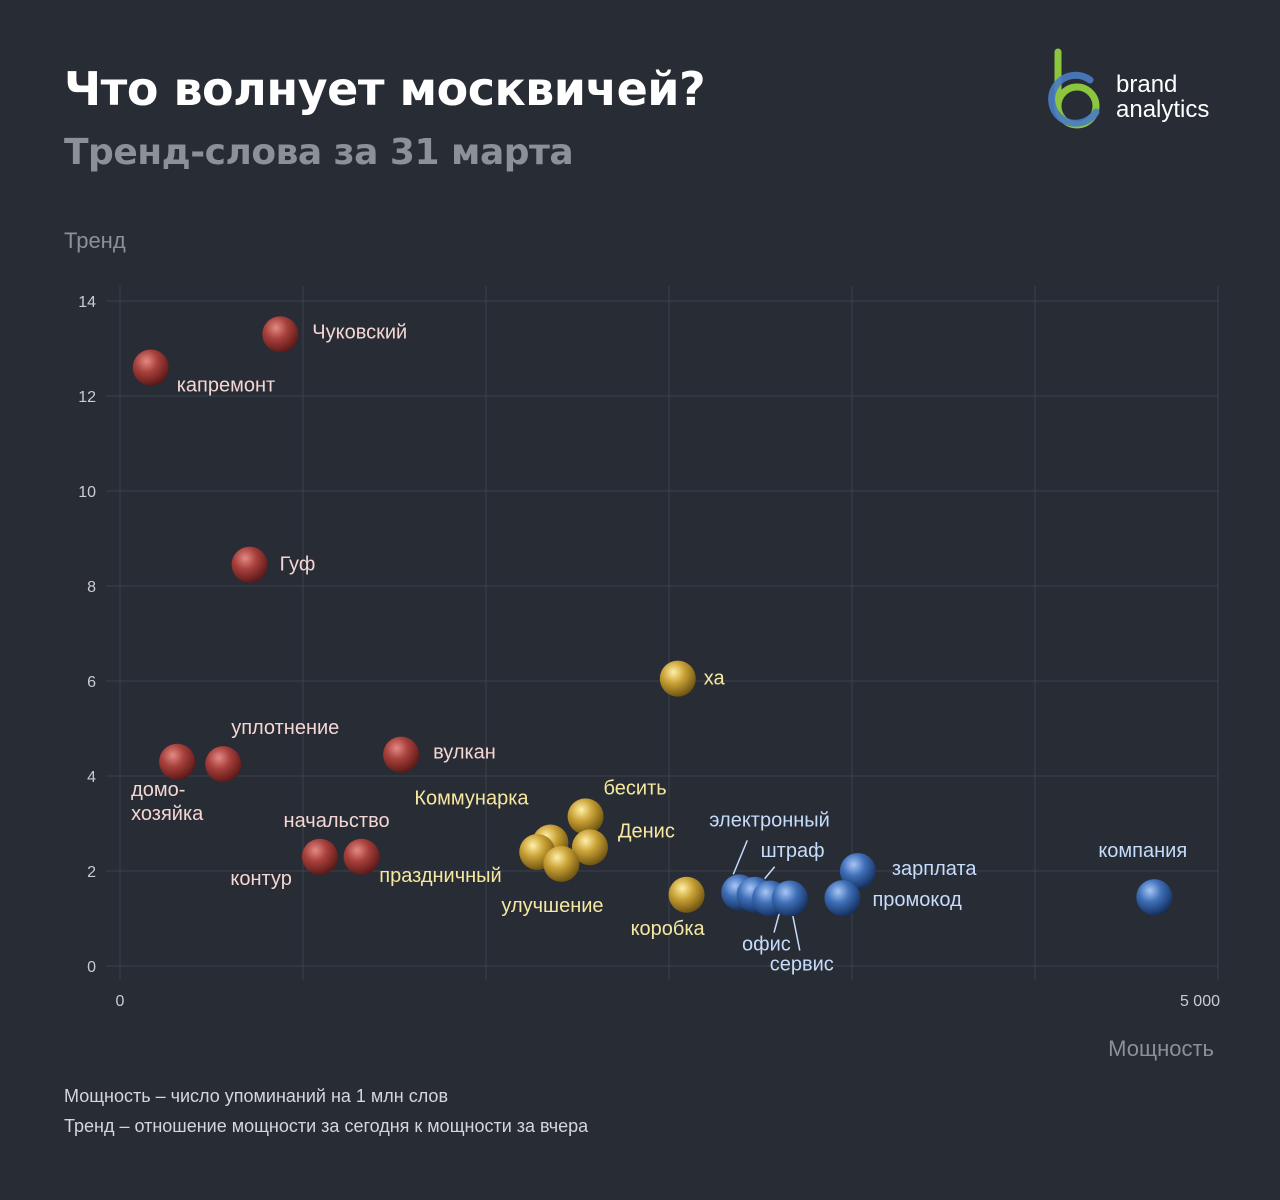 Image resolution: width=1280 pixels, height=1200 pixels. Describe the element at coordinates (552, 906) in the screenshot. I see `data-label: улучшение` at that location.